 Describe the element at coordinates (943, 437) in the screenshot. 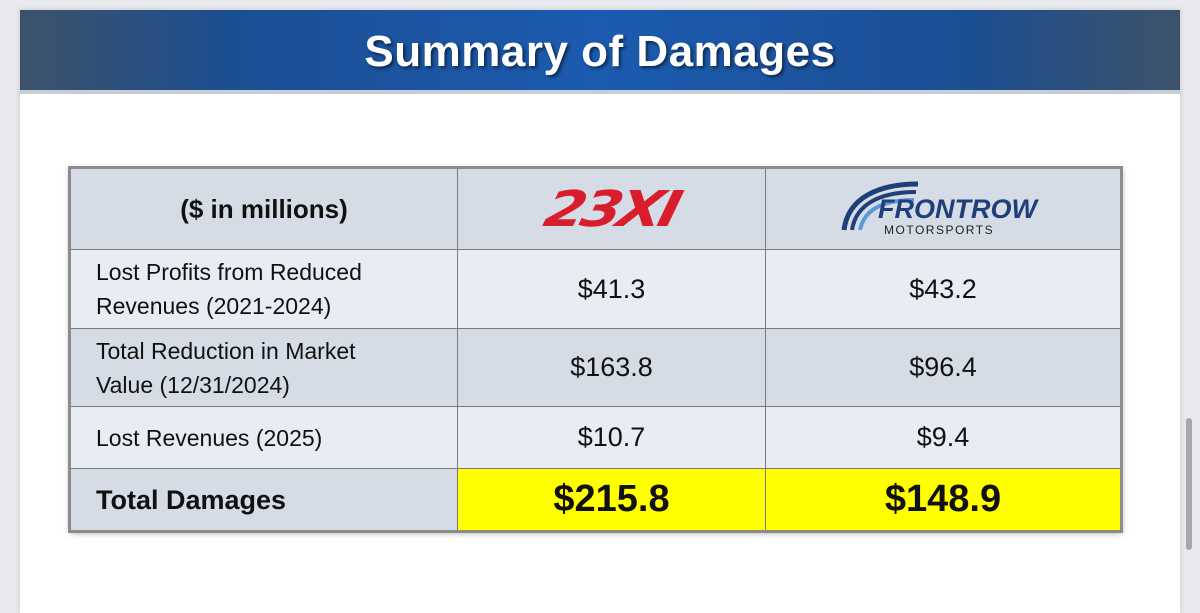

I see `team-2-value: $9.4` at that location.